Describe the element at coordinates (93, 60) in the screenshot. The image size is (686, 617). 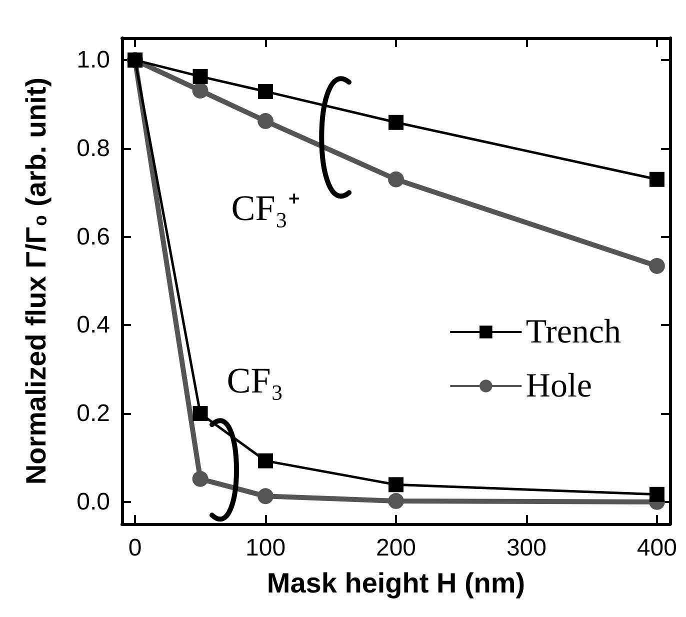
I see `y-tick-label: 1.0` at that location.